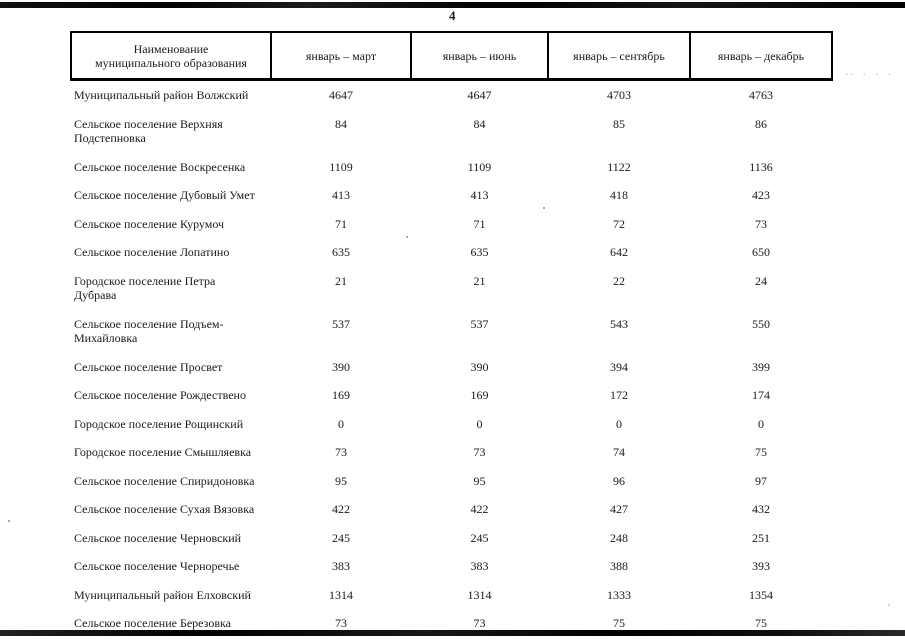 The width and height of the screenshot is (905, 640). I want to click on value-cell: 642, so click(619, 252).